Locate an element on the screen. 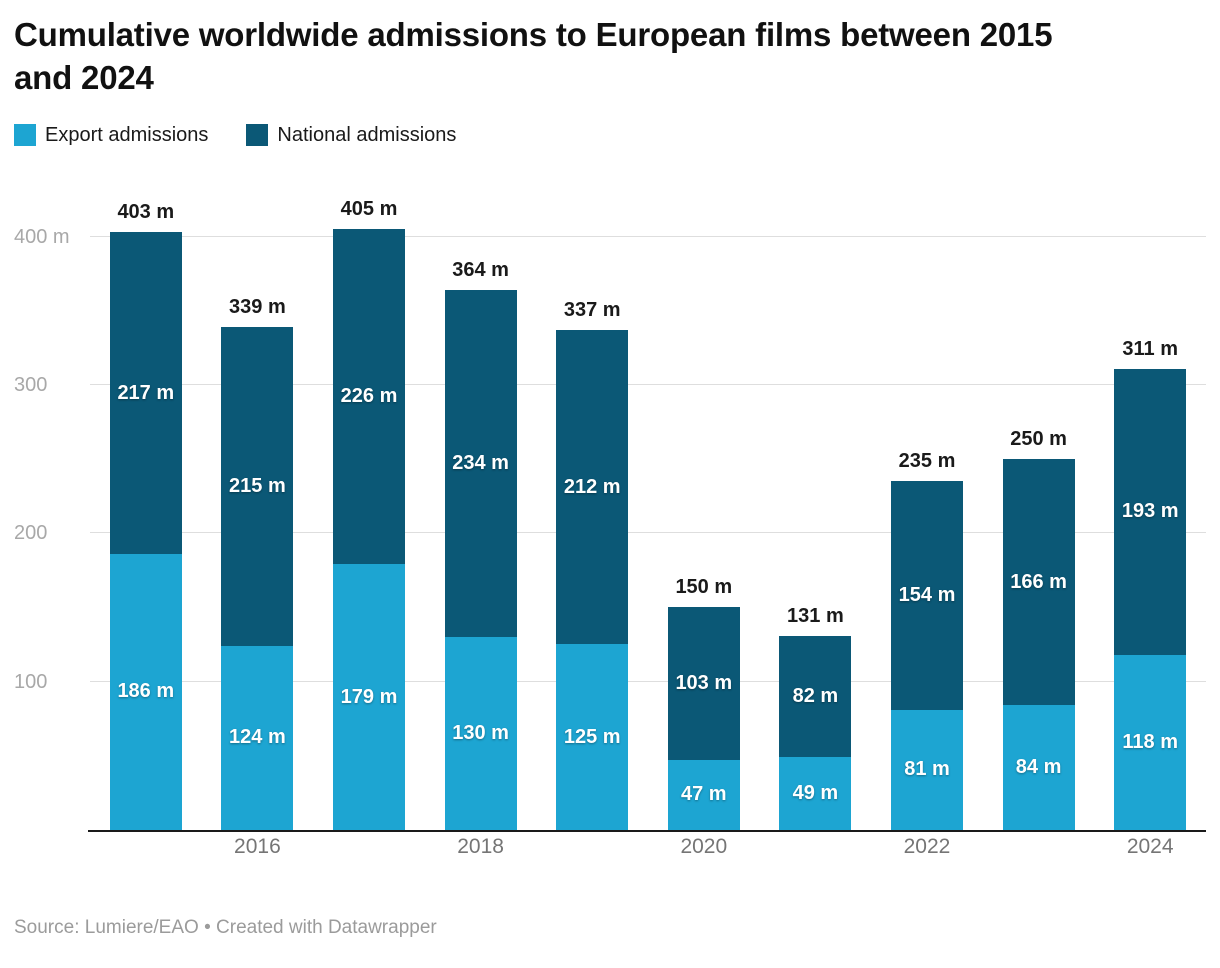  bar-2019: 212 m 125 m is located at coordinates (592, 580).